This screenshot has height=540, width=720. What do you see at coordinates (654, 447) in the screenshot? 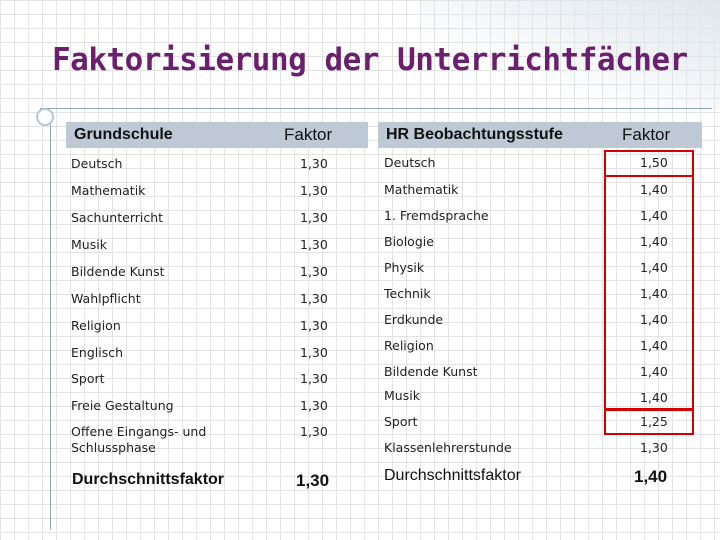
I see `right-row-factor: 1,30` at bounding box center [654, 447].